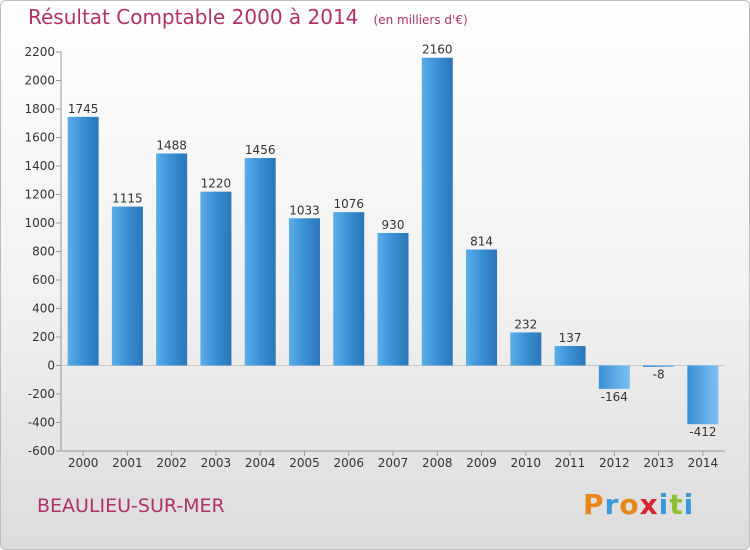 This screenshot has width=750, height=550. Describe the element at coordinates (171, 145) in the screenshot. I see `data-label: 1488` at that location.